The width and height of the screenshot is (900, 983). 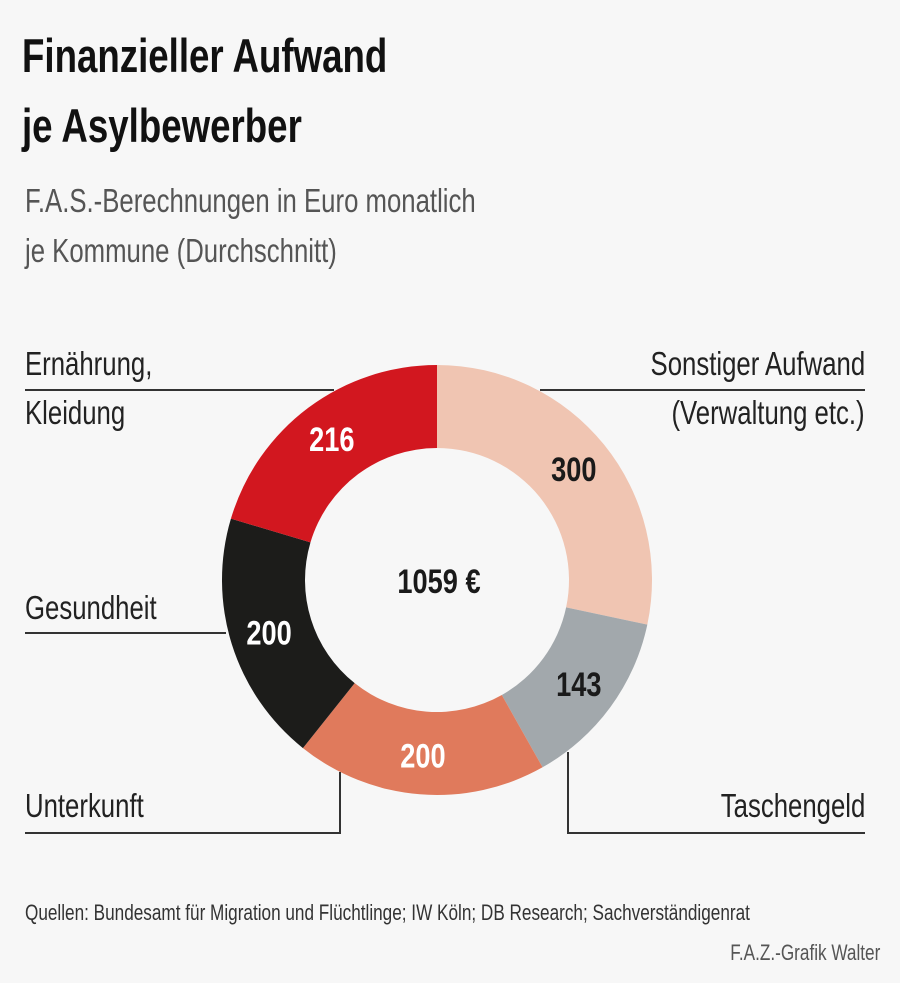 I want to click on center-total-label: 1059 €, so click(x=438, y=581).